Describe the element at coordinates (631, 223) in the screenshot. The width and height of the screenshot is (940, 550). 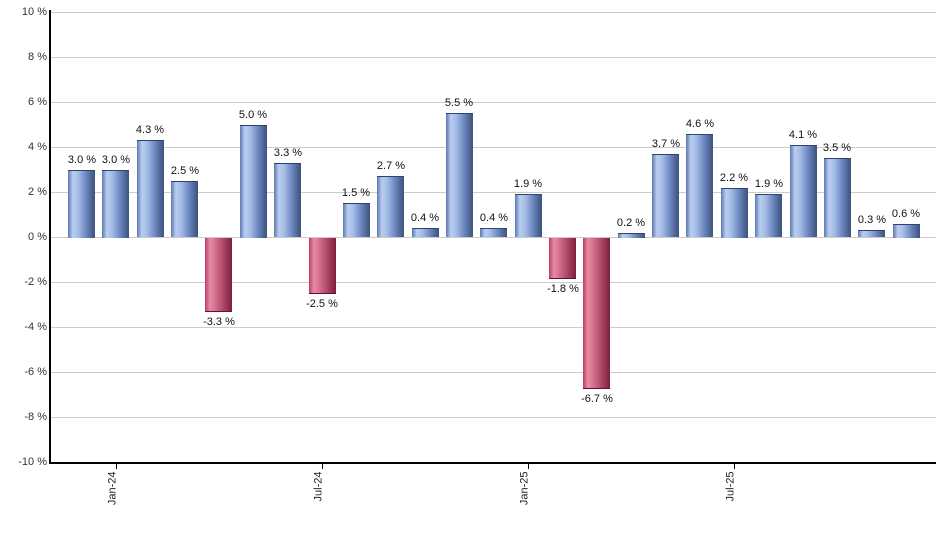
I see `bar-value-label: 0.2 %` at that location.